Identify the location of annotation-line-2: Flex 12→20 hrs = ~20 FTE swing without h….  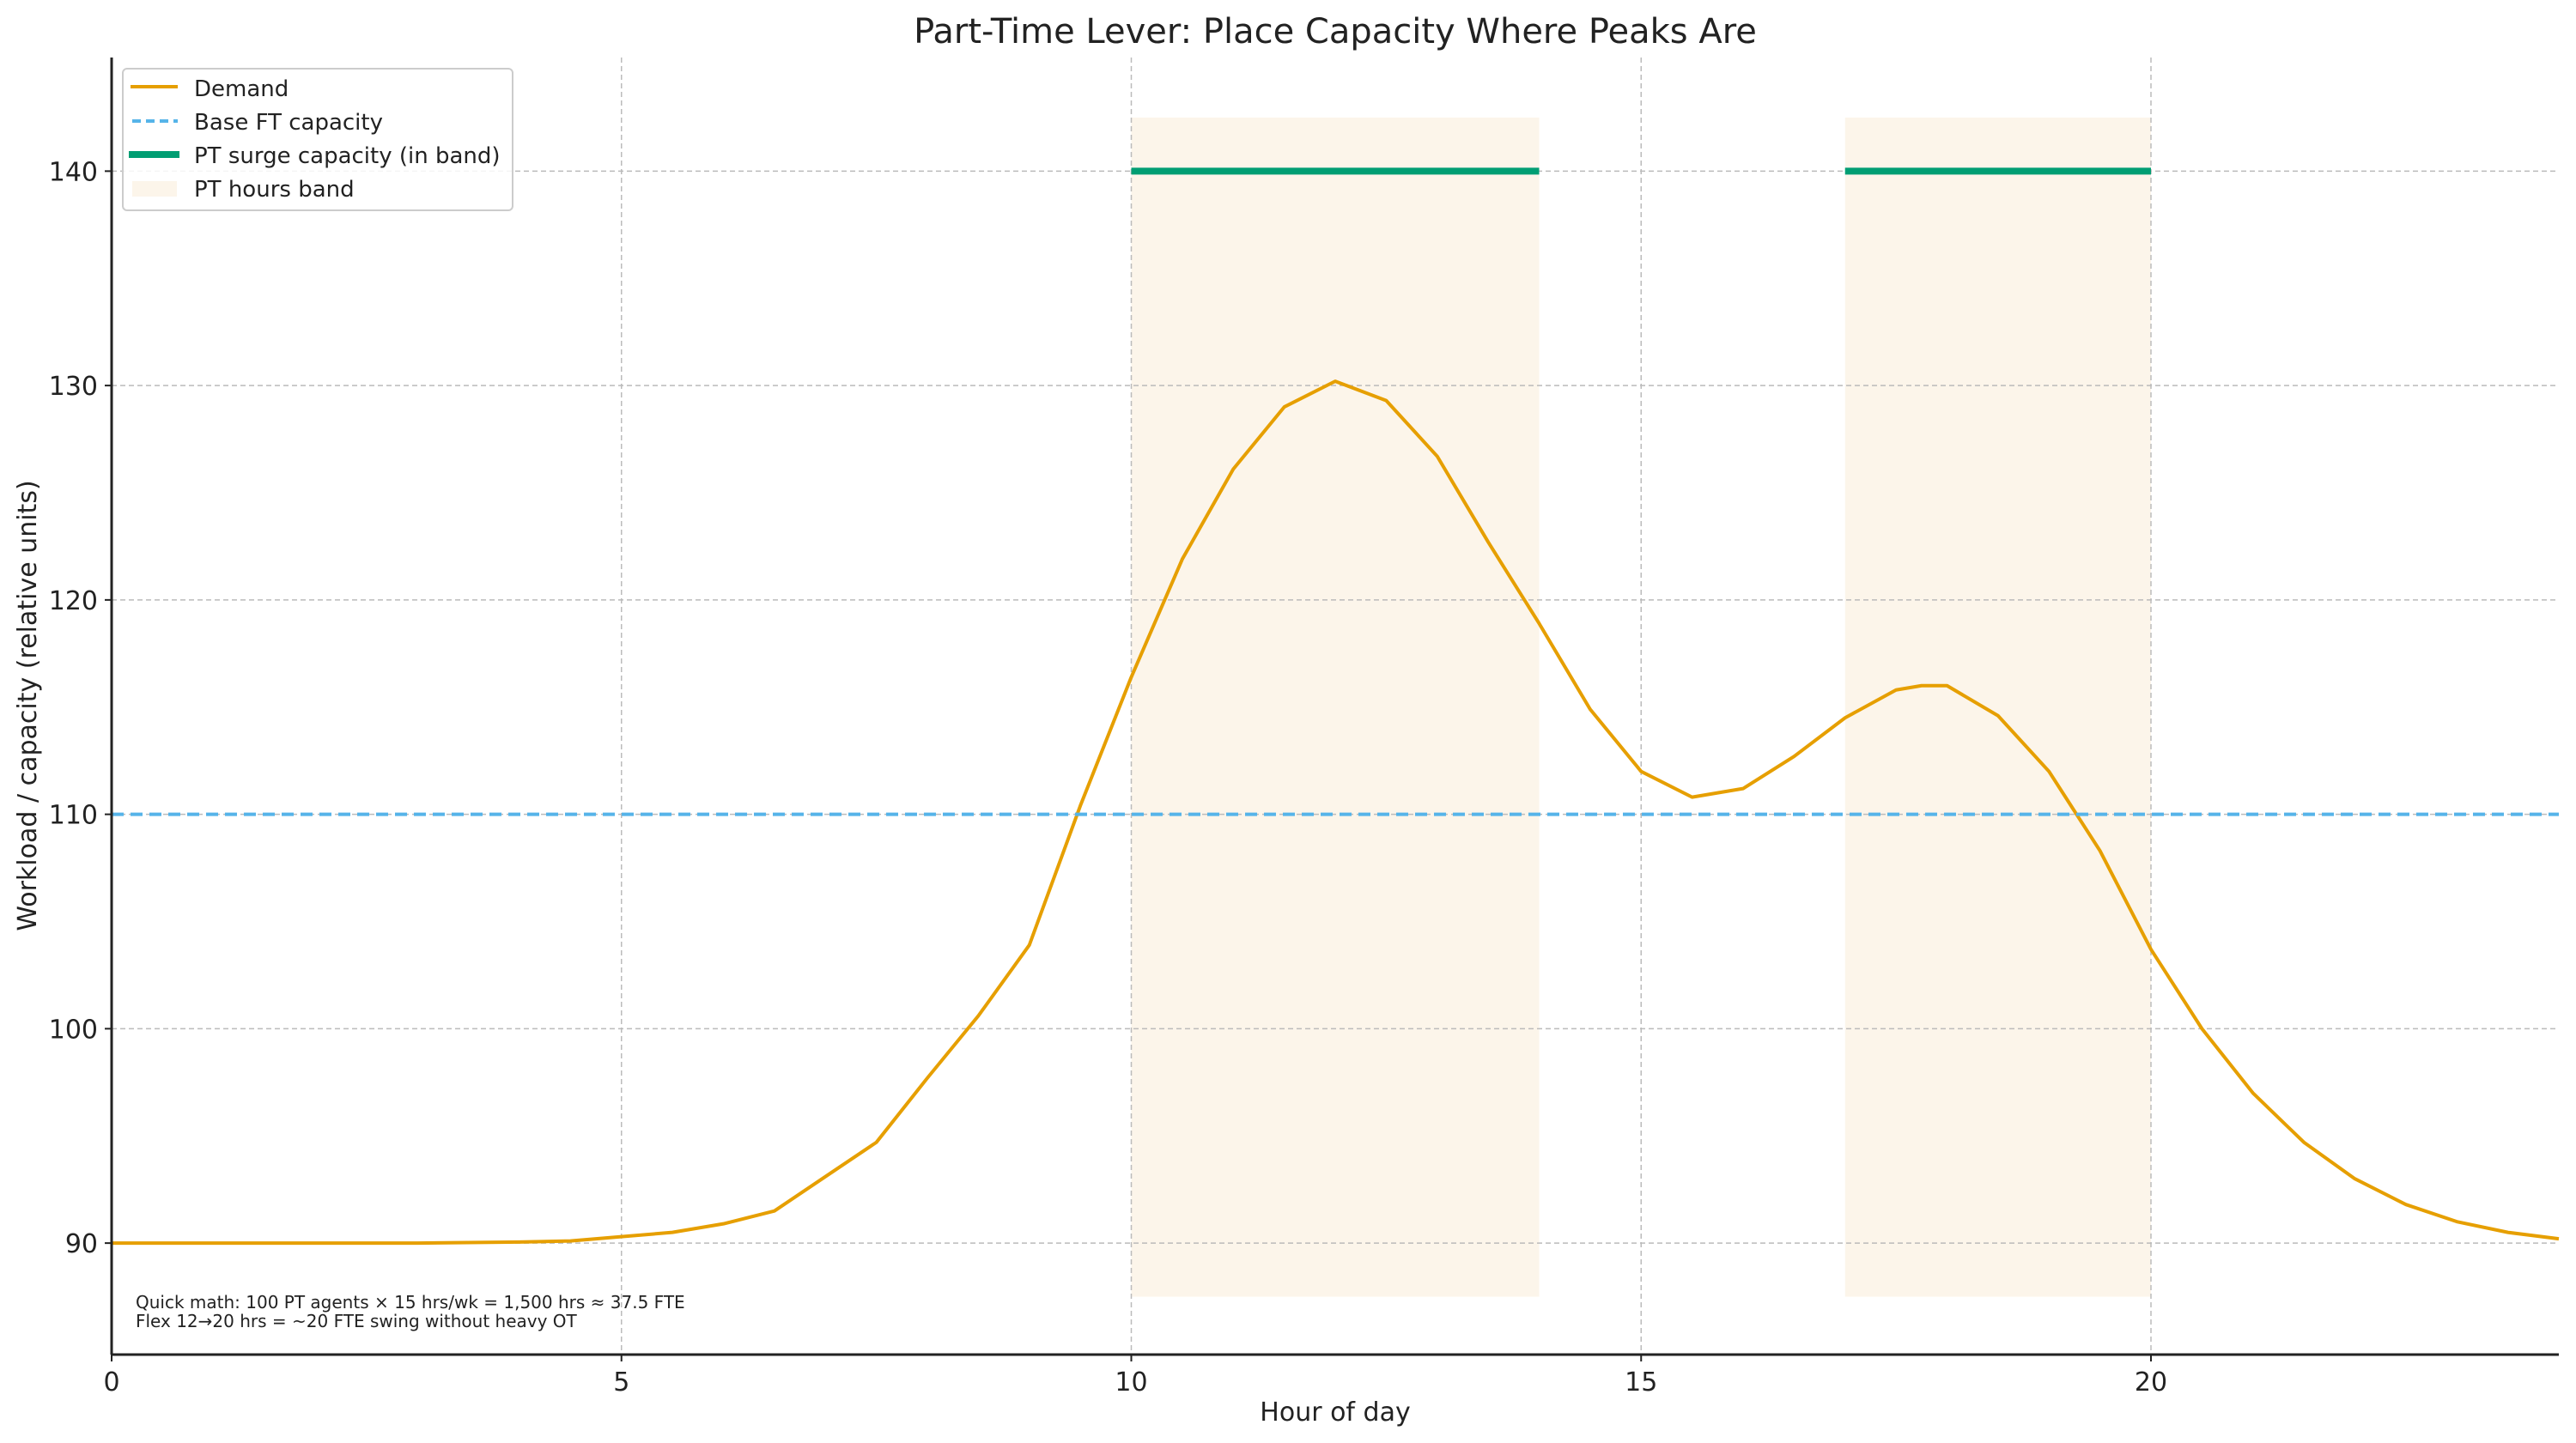
(357, 1321).